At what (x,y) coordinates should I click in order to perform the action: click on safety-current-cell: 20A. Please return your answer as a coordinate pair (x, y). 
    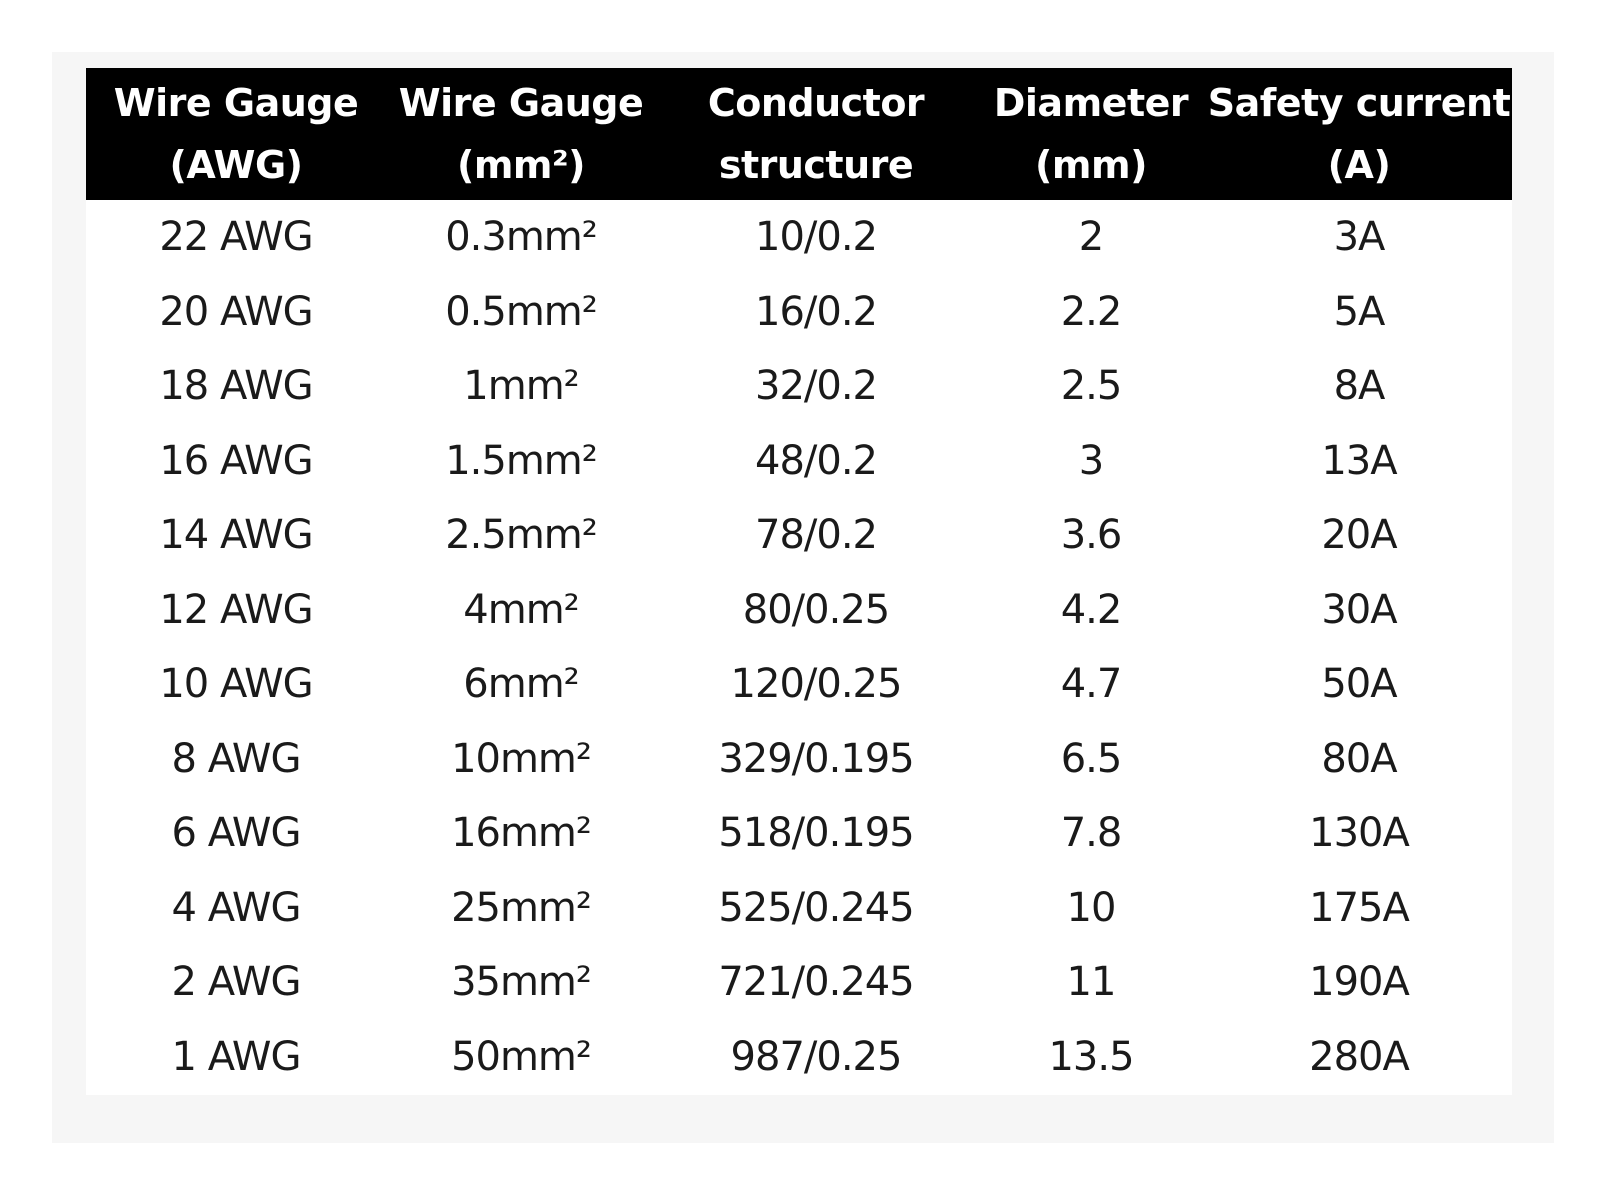
    Looking at the image, I should click on (1359, 535).